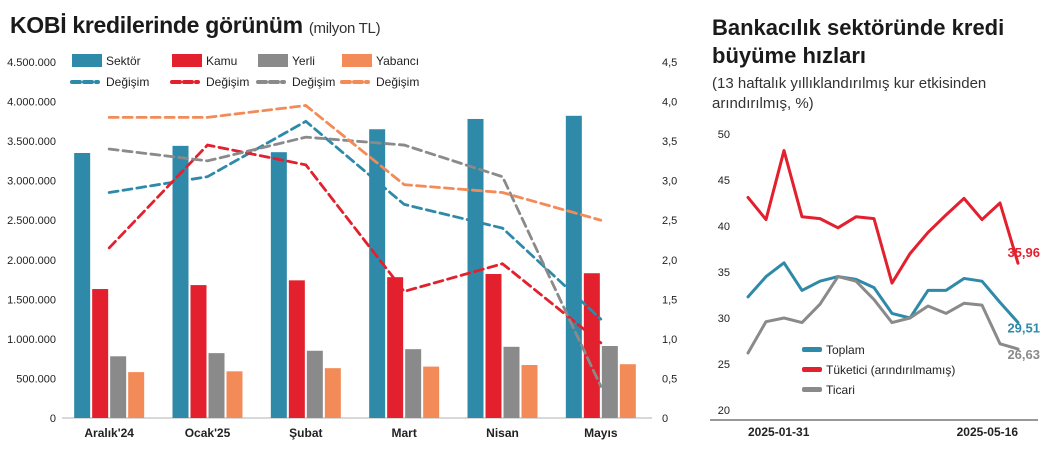  Describe the element at coordinates (502, 433) in the screenshot. I see `x-category-label: Nisan` at that location.